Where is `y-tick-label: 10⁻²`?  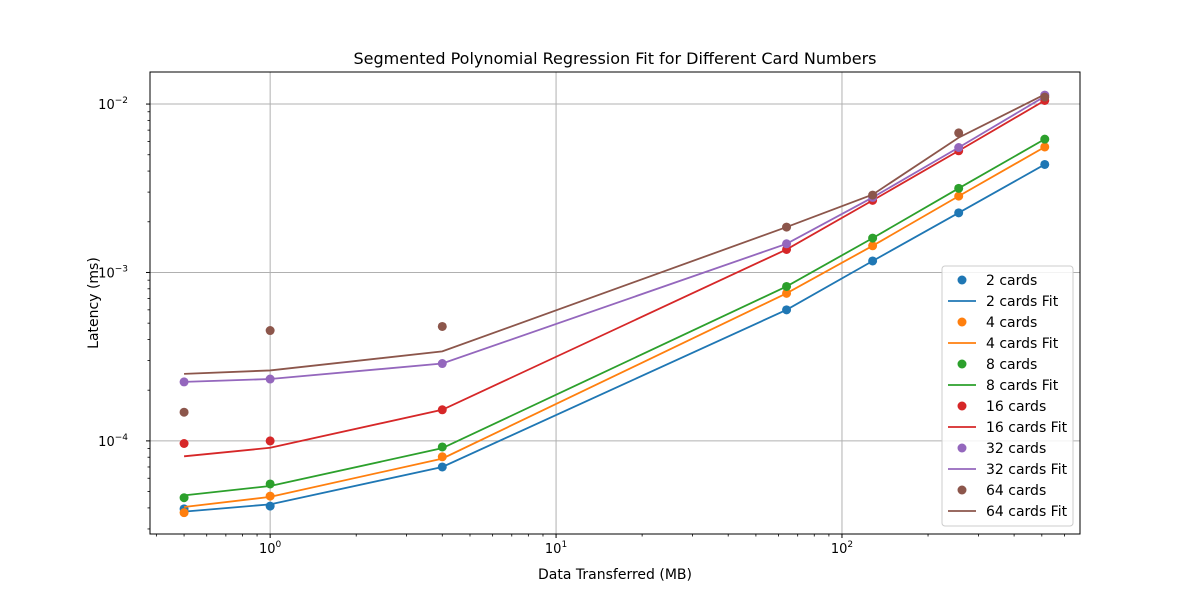
y-tick-label: 10⁻² is located at coordinates (113, 104).